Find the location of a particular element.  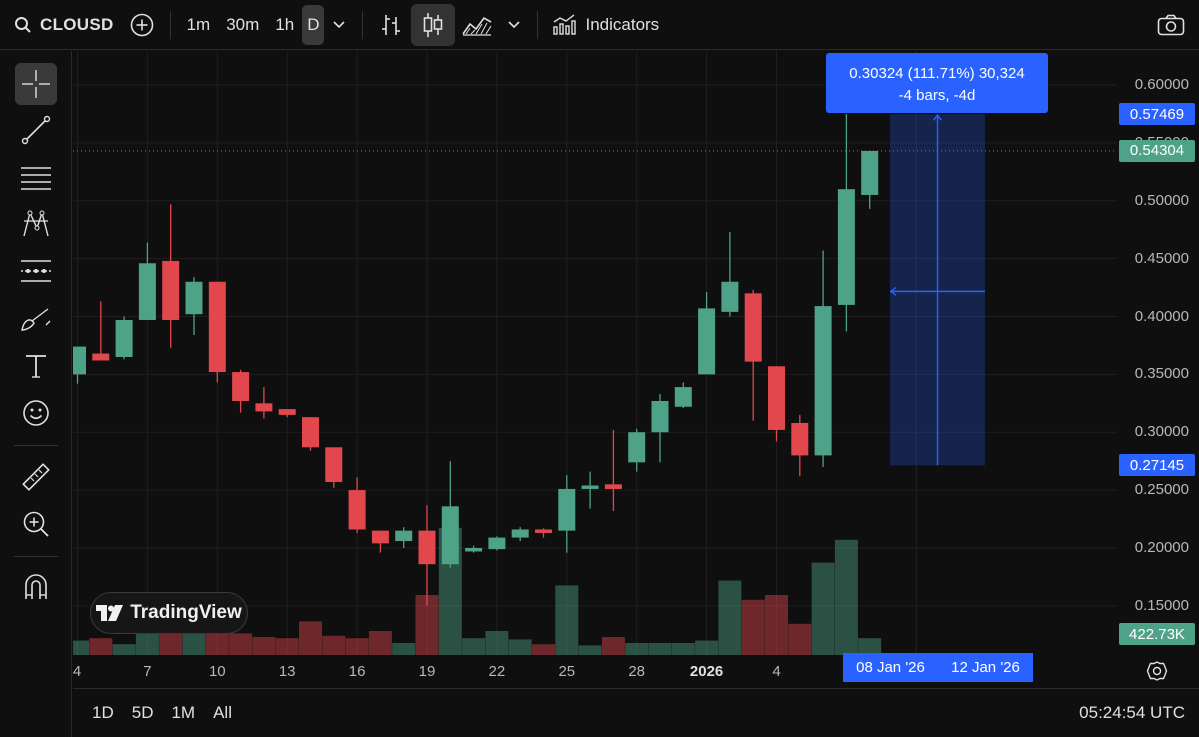

tradingview-logo-icon is located at coordinates (110, 613).